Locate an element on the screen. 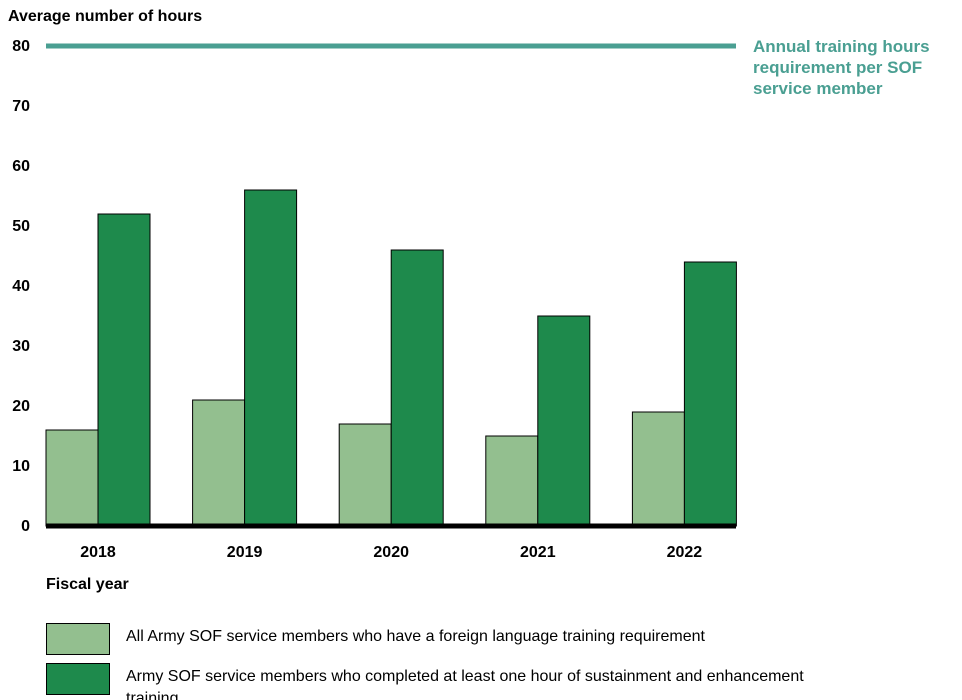 The height and width of the screenshot is (700, 962). y-tick-label: 60 is located at coordinates (21, 166).